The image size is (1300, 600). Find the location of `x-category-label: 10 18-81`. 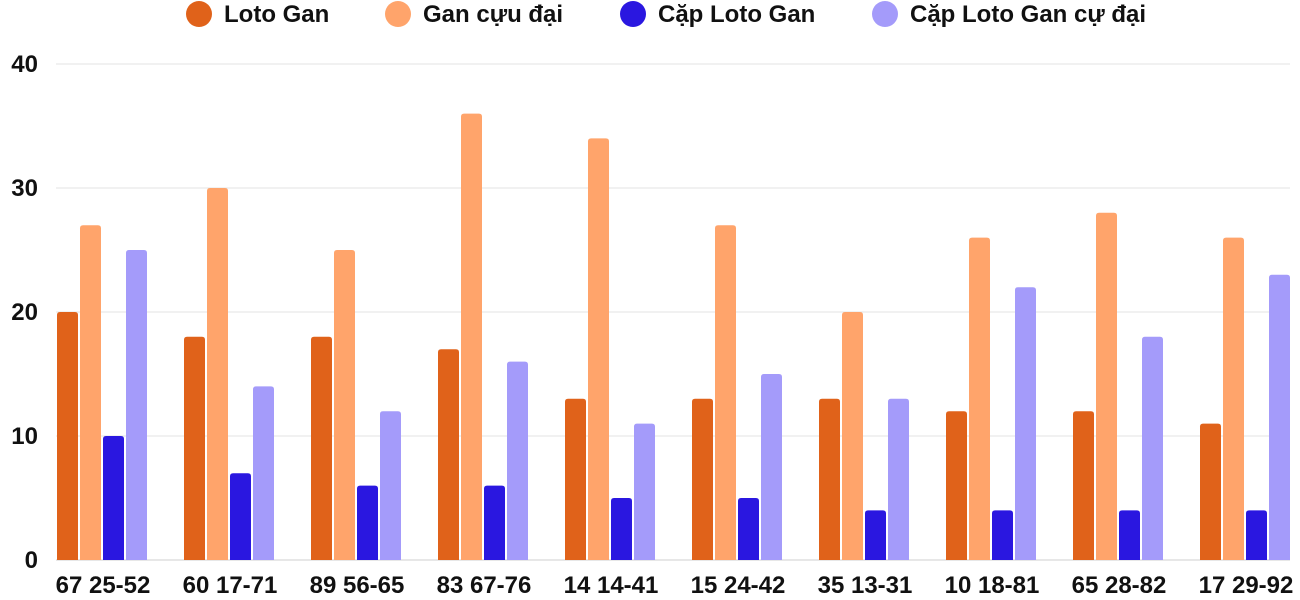

x-category-label: 10 18-81 is located at coordinates (992, 585).